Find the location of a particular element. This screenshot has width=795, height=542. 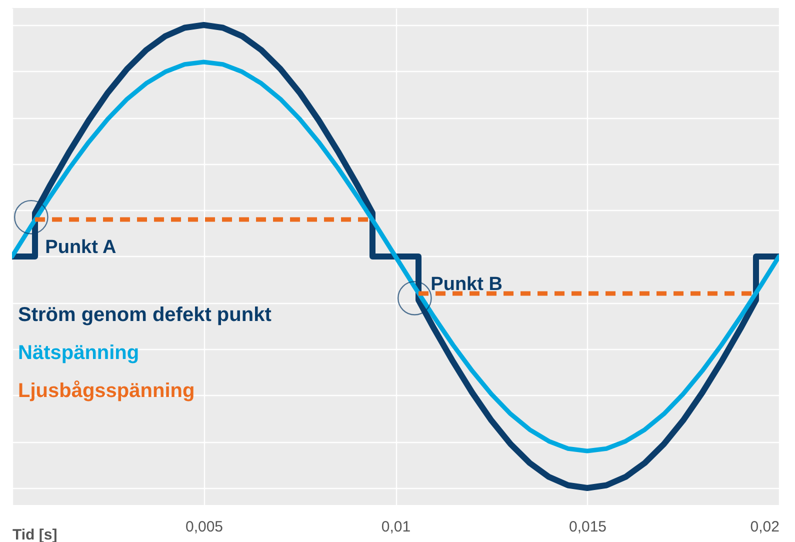

text: Ström genom defekt punkt is located at coordinates (145, 315).